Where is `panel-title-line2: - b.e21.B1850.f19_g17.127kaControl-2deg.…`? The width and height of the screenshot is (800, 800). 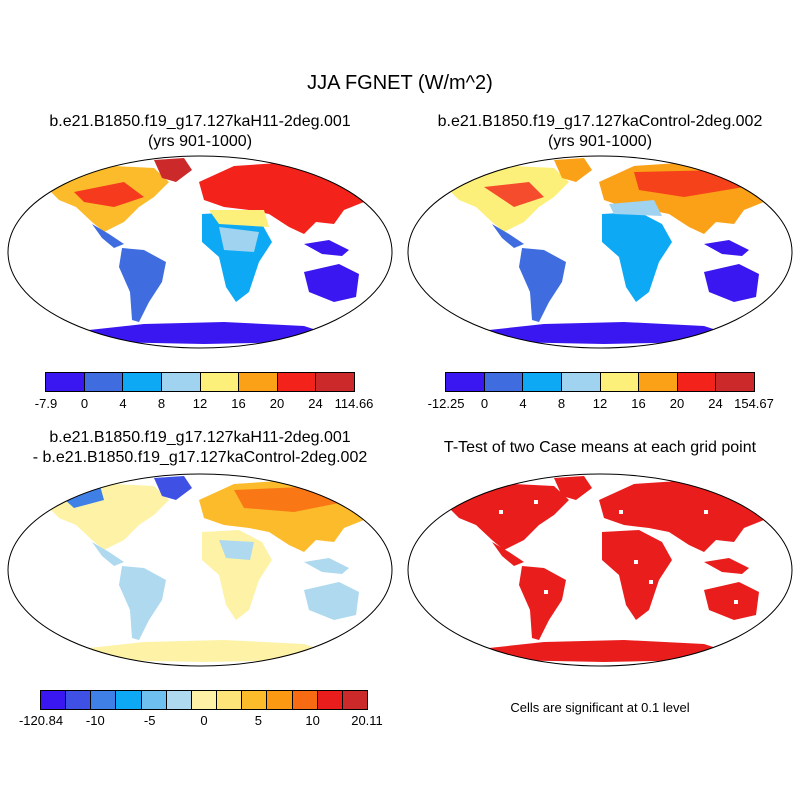
panel-title-line2: - b.e21.B1850.f19_g17.127kaControl-2deg.… is located at coordinates (200, 457).